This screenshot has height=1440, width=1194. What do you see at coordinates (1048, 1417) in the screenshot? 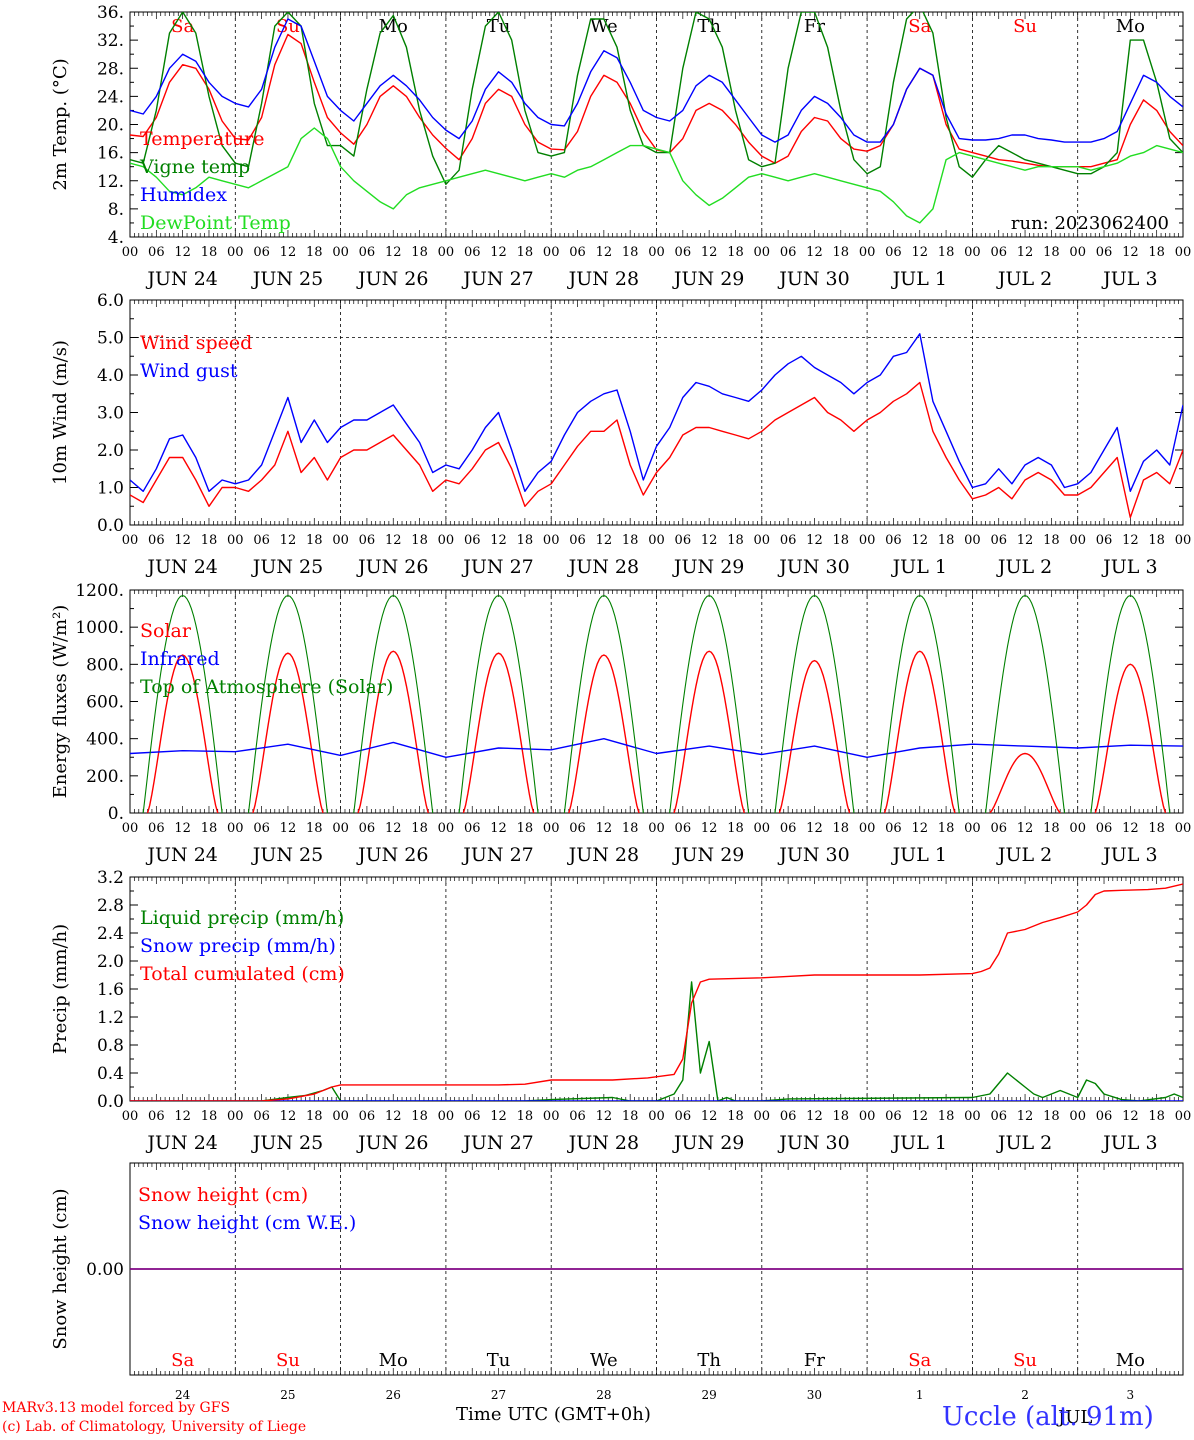
I see `station-label: Uccle (alt. 91m)` at bounding box center [1048, 1417].